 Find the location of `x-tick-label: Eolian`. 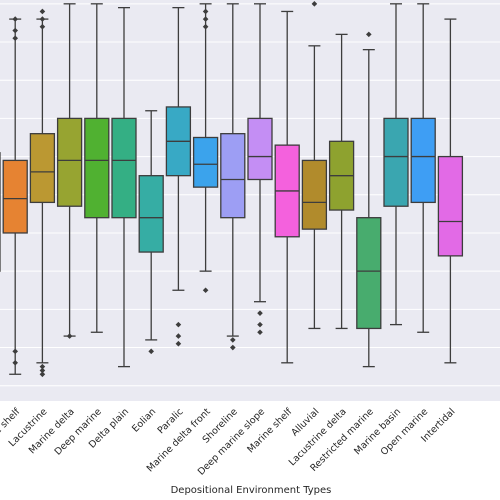

x-tick-label: Eolian is located at coordinates (144, 420).